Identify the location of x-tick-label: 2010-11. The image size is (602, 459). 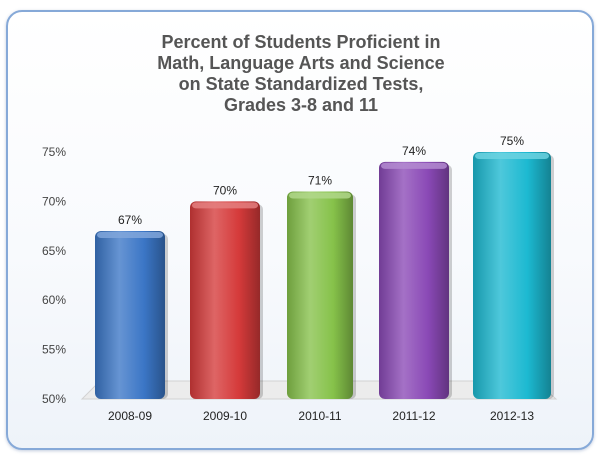
(319, 416).